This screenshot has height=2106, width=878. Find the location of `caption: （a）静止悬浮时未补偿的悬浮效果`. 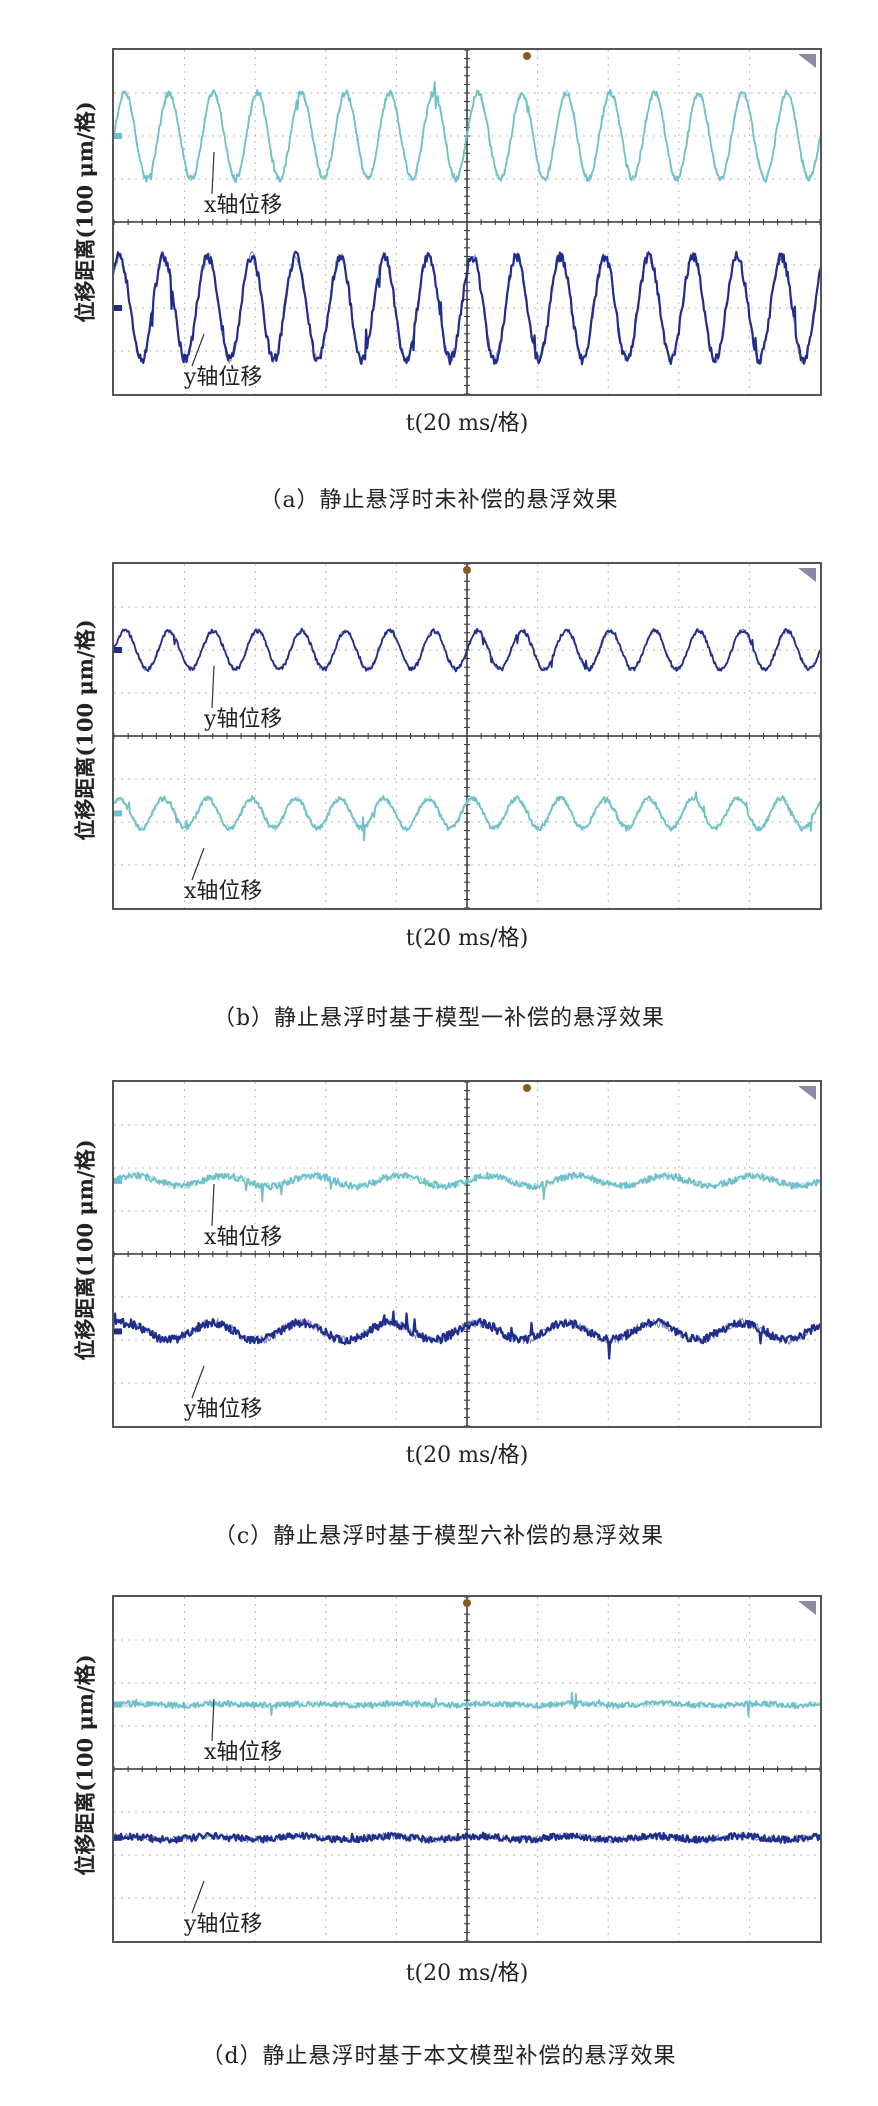

caption: （a）静止悬浮时未补偿的悬浮效果 is located at coordinates (439, 500).